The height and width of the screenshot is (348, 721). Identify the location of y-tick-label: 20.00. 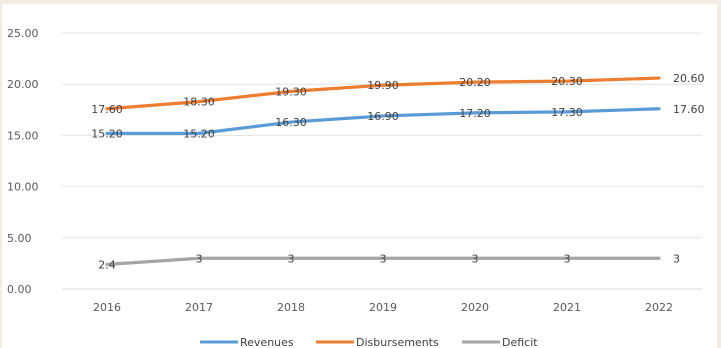
(23, 84).